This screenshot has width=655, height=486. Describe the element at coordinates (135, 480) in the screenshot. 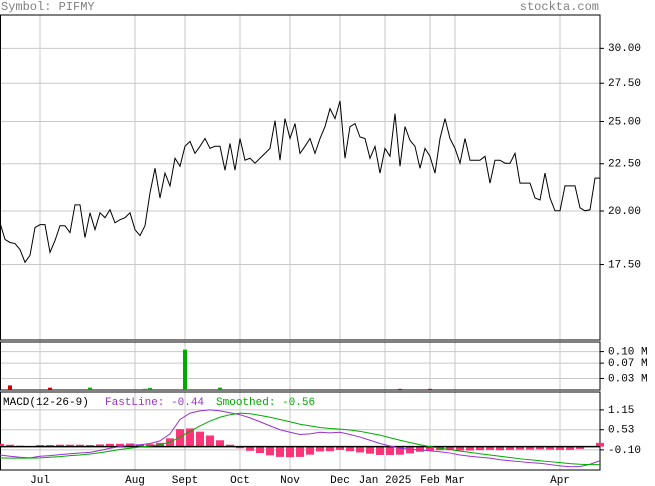

I see `x-tick-label: Aug` at that location.